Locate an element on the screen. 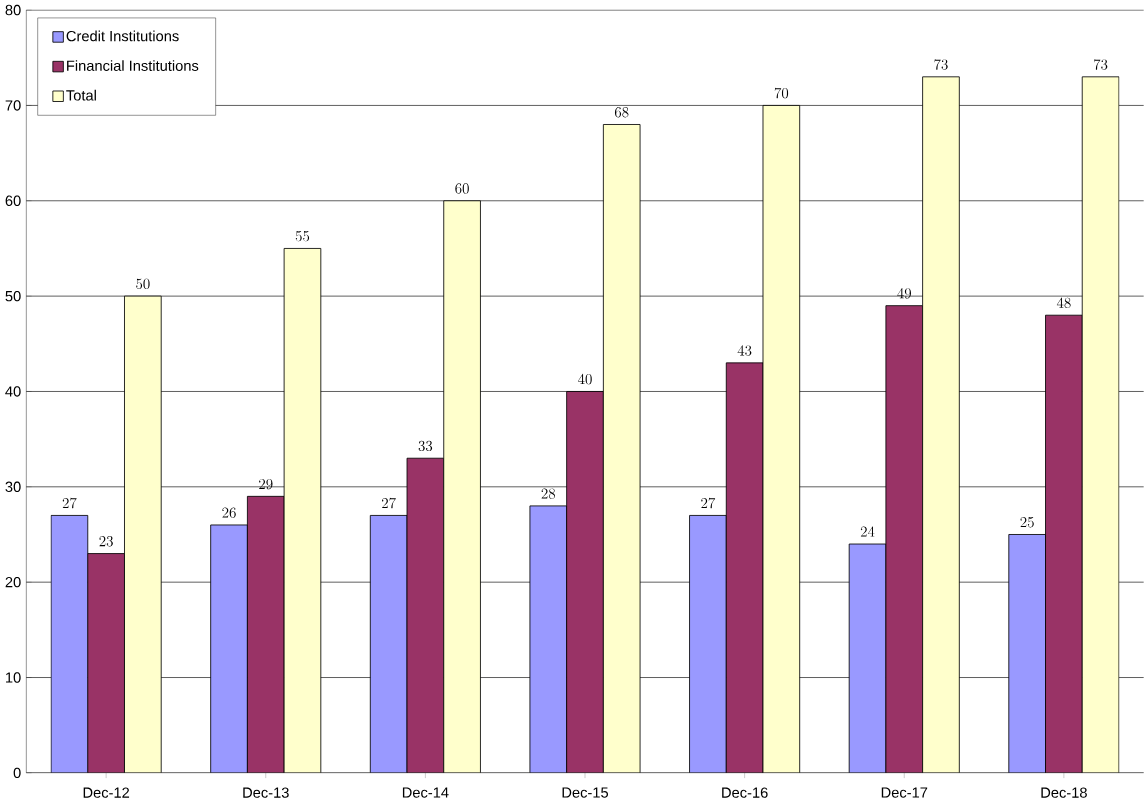 Image resolution: width=1144 pixels, height=803 pixels. data-label: 50 is located at coordinates (143, 284).